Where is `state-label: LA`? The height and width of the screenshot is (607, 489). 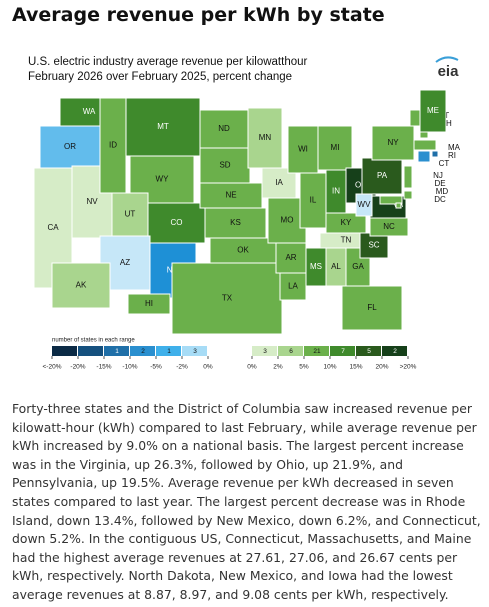
state-label: LA is located at coordinates (293, 286).